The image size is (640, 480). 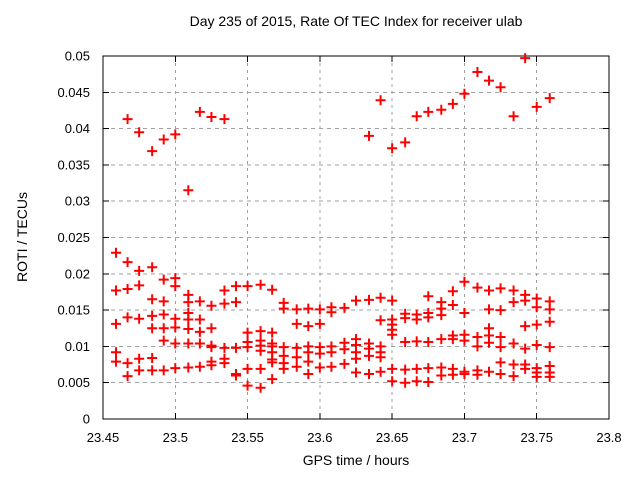 I want to click on y-tick-label: 0.04, so click(x=77, y=128).